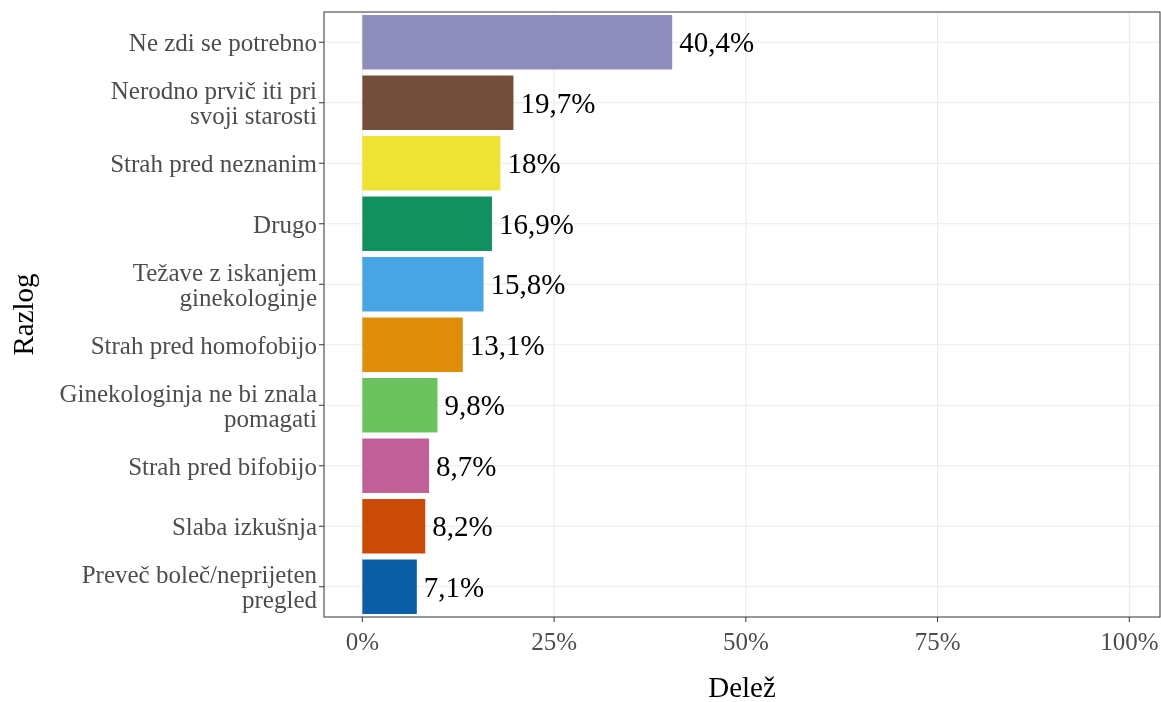 The image size is (1161, 702). I want to click on y-tick-label: Strah pred homofobijo, so click(203, 345).